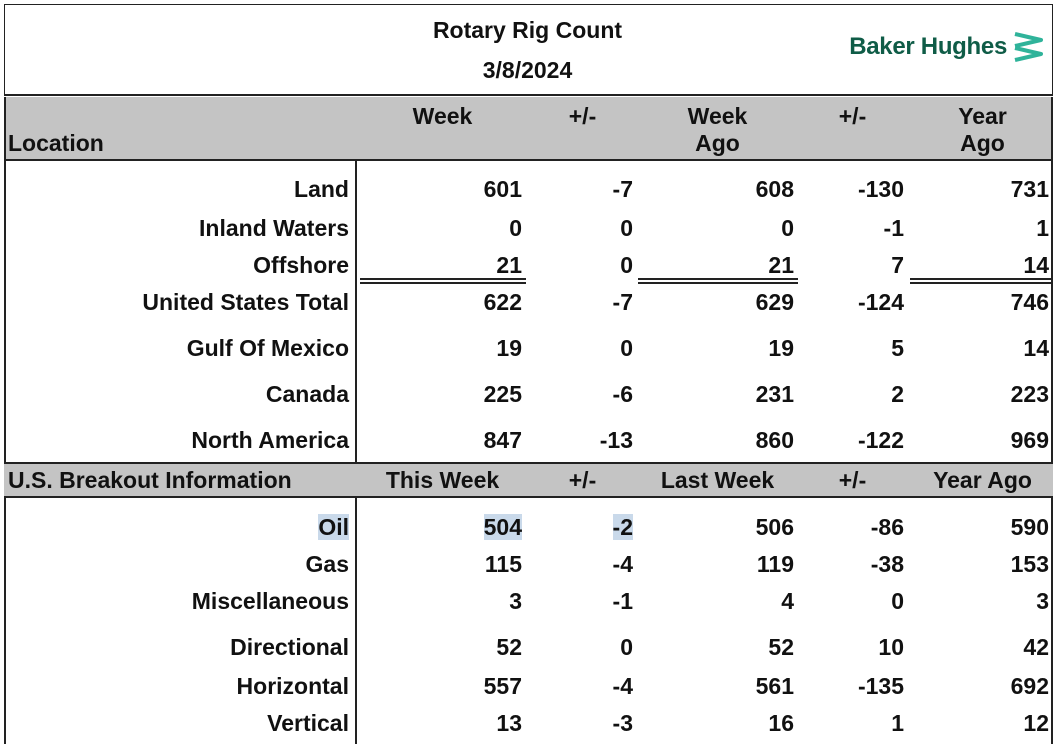 The image size is (1055, 744). What do you see at coordinates (928, 46) in the screenshot?
I see `brand-name: Baker Hughes` at bounding box center [928, 46].